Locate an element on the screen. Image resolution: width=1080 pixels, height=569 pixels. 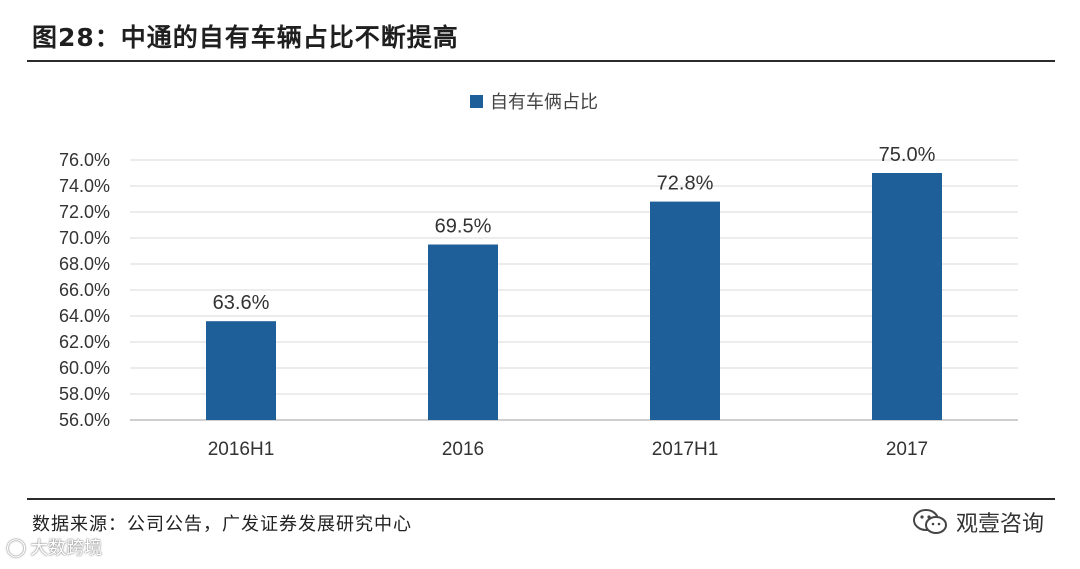
title-divider is located at coordinates (541, 61).